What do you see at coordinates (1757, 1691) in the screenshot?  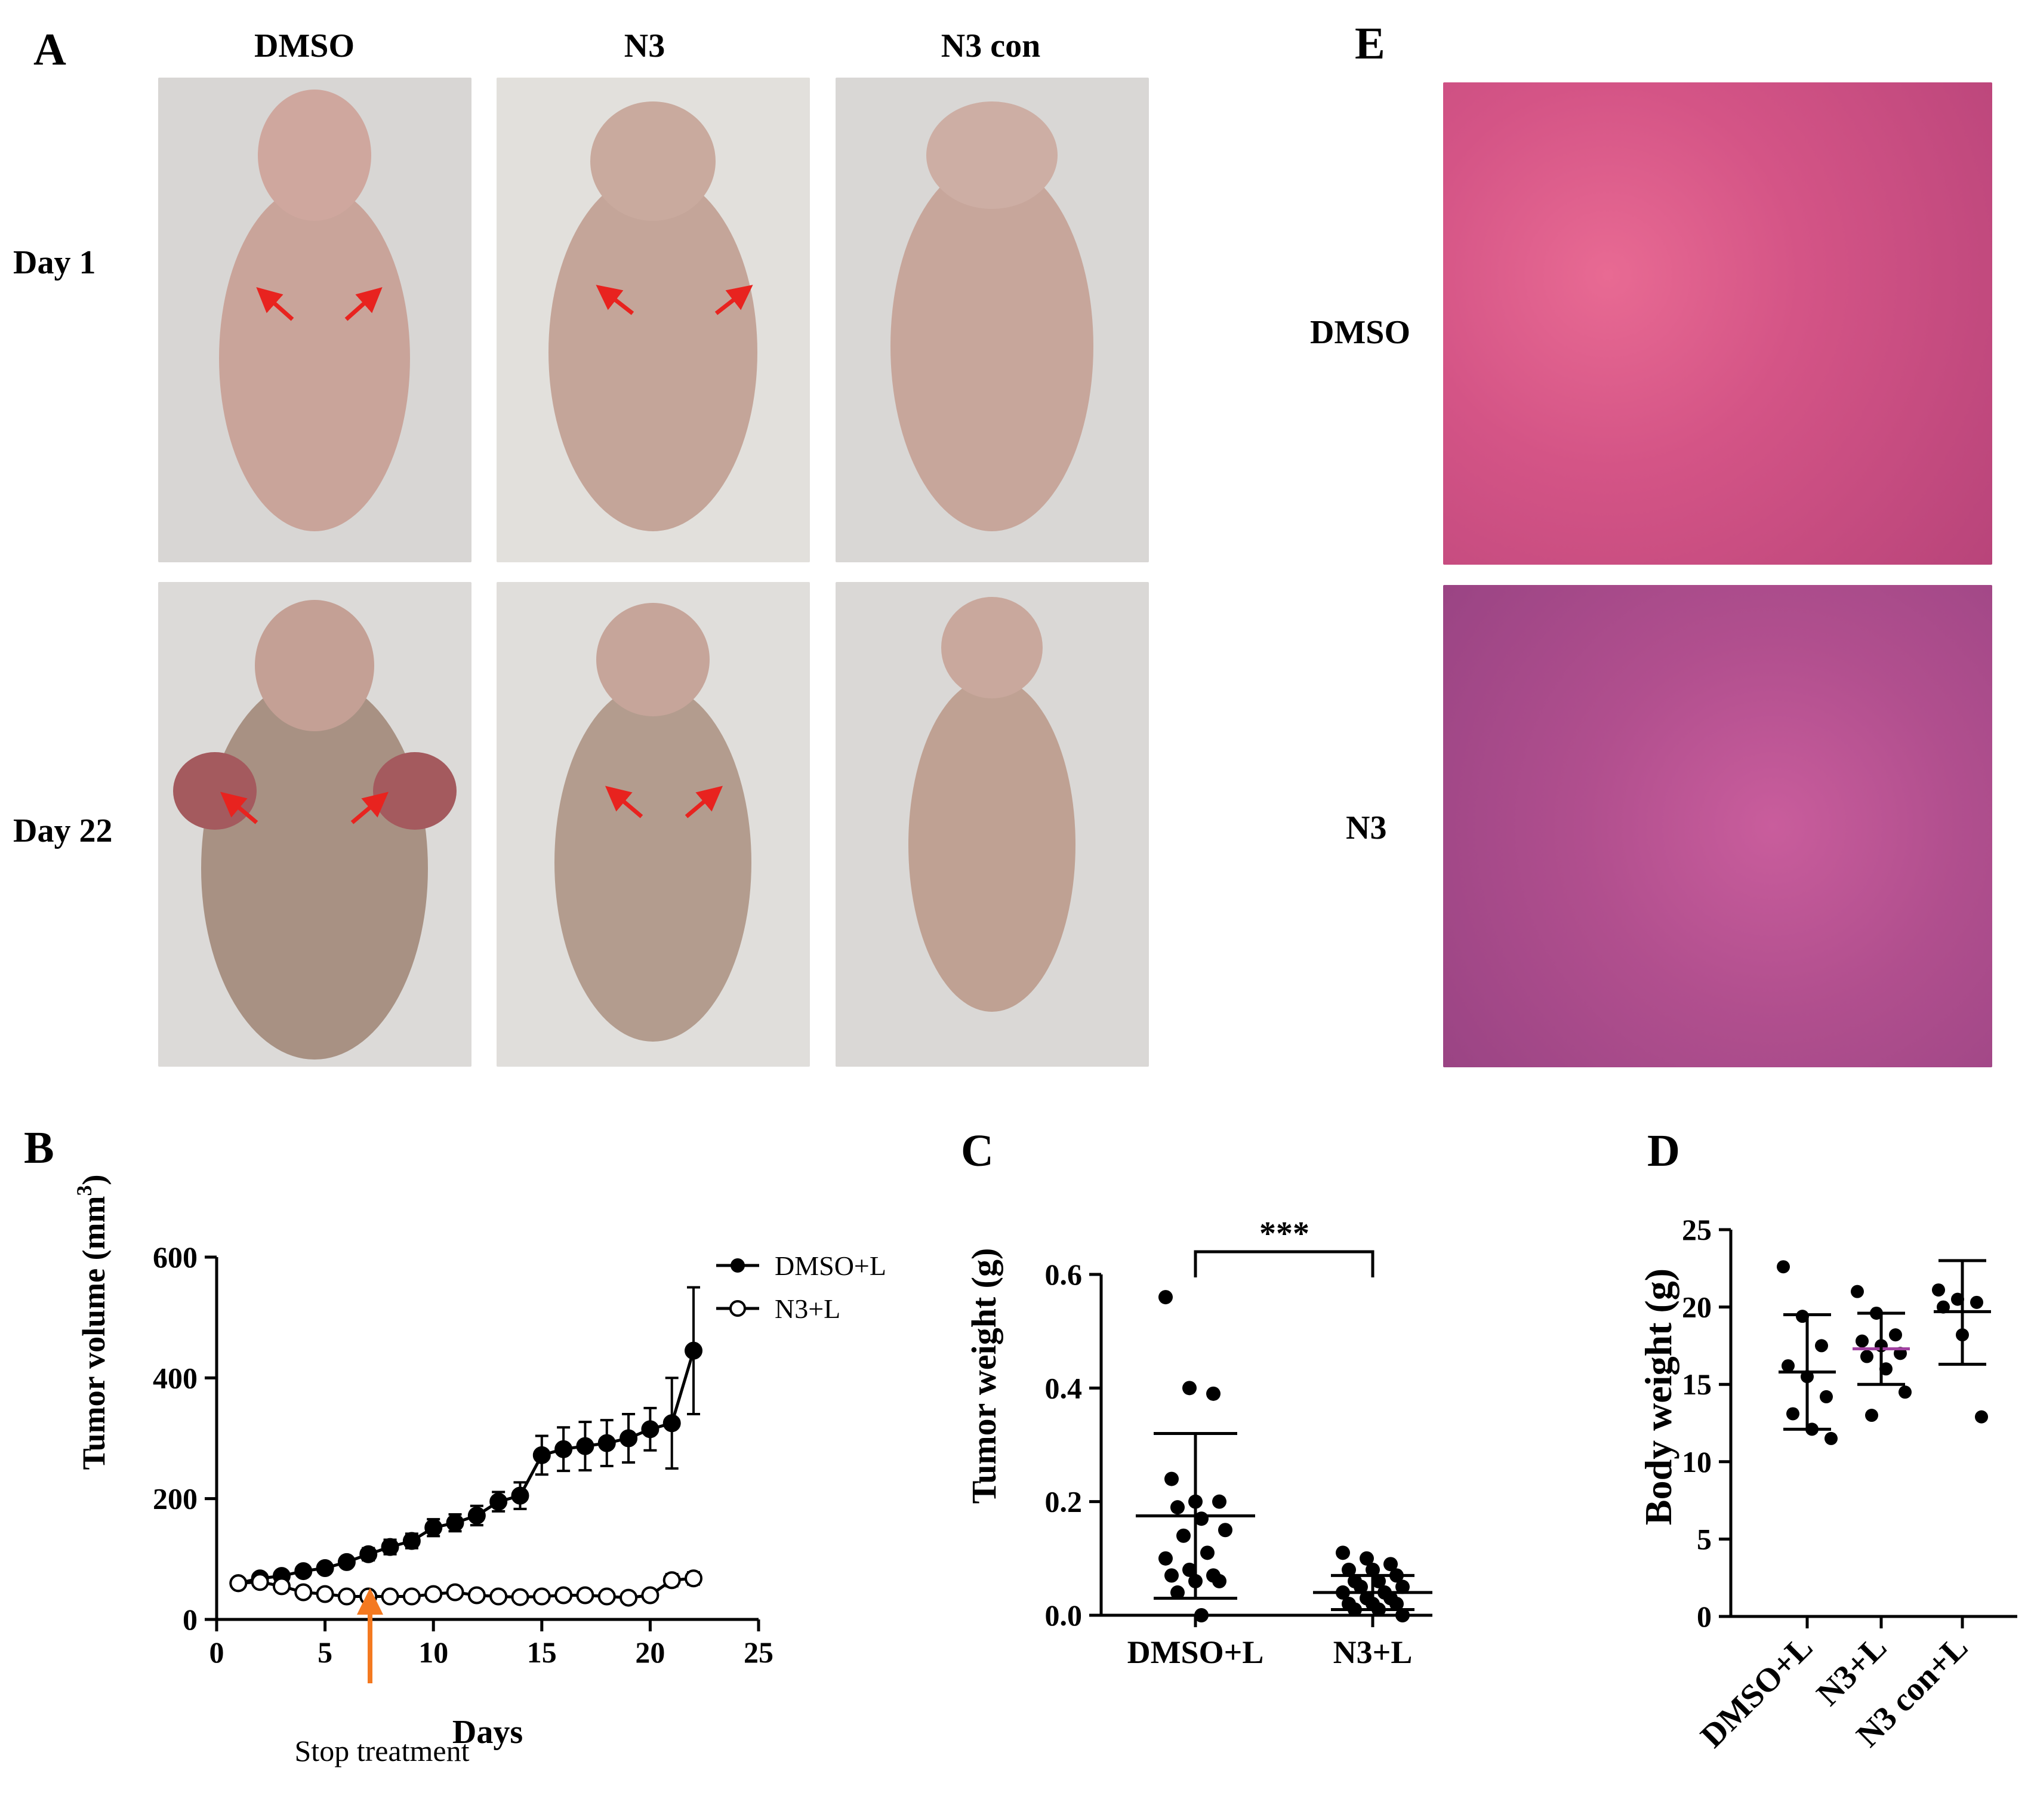 I see `chart-d-category-label: DMSO+L` at bounding box center [1757, 1691].